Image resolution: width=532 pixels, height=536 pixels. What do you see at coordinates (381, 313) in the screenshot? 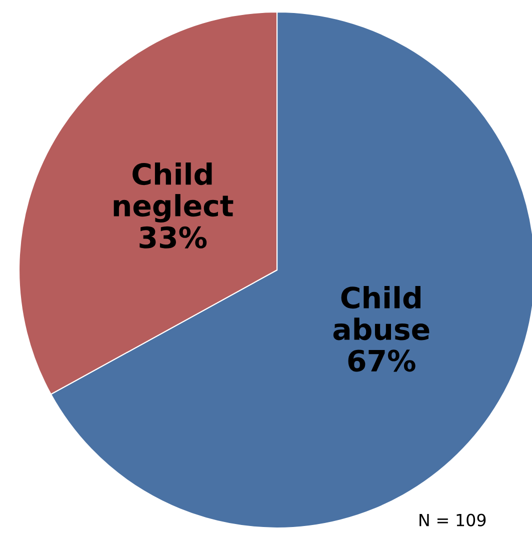
I see `slice-label: Child abuse` at bounding box center [381, 313].